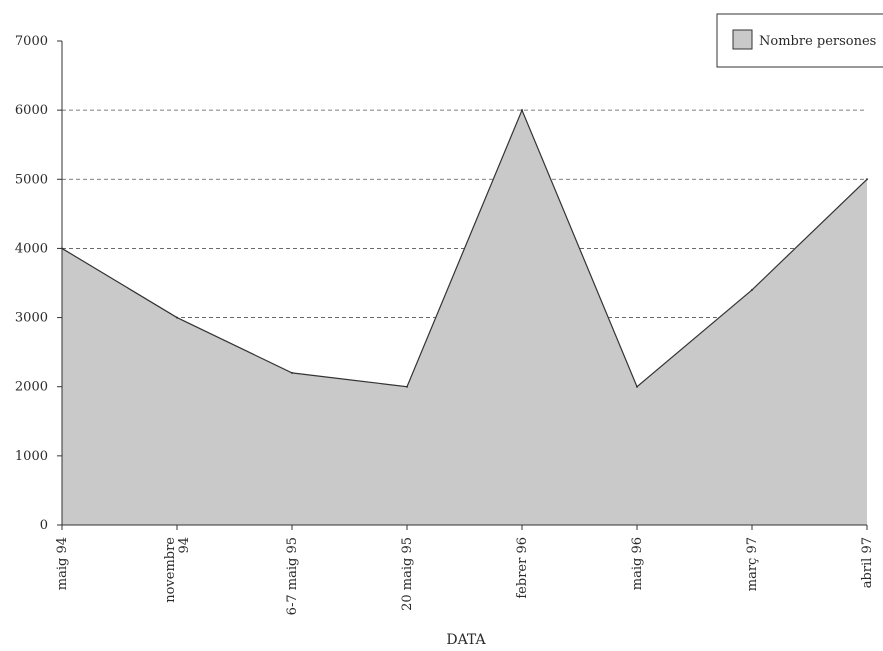 The width and height of the screenshot is (883, 651). Describe the element at coordinates (31, 283) in the screenshot. I see `y-tick-labels: 0 1000 2000 3000 4000 5000 6000 7000` at that location.